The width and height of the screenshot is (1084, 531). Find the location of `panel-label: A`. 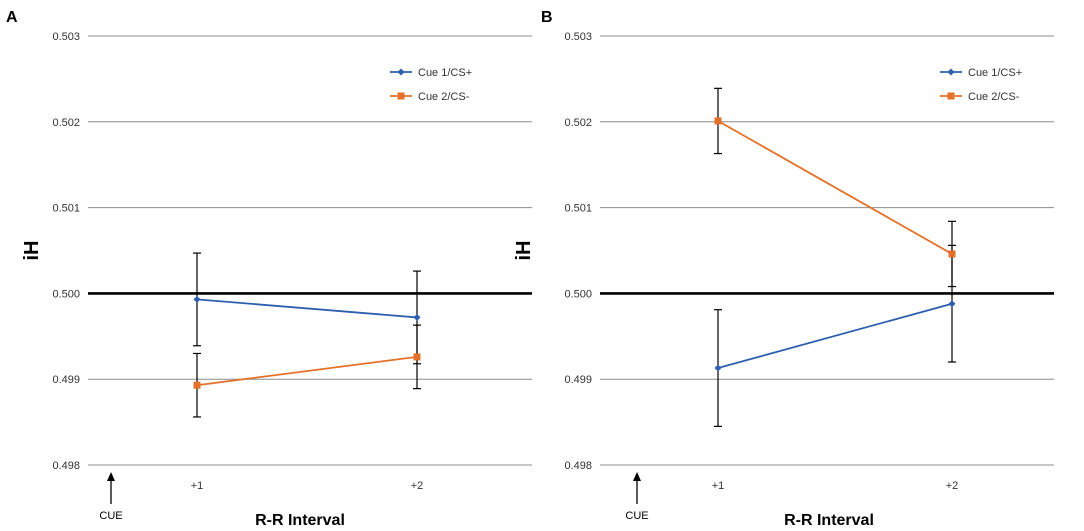

panel-label: A is located at coordinates (12, 17).